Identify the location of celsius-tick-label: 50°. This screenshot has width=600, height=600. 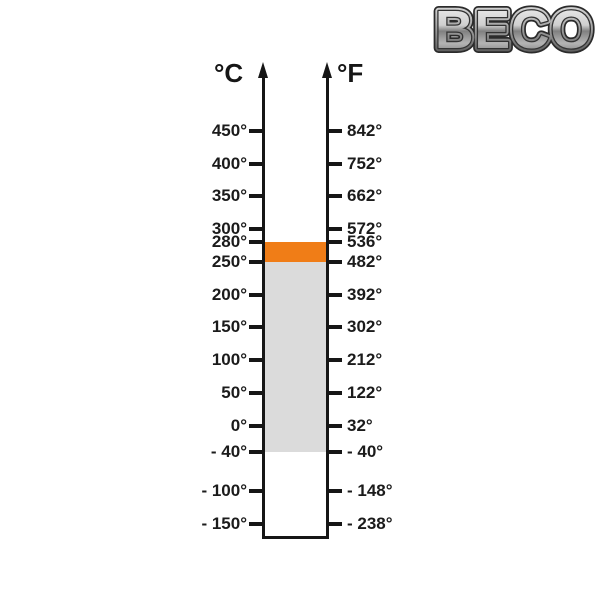
(234, 392).